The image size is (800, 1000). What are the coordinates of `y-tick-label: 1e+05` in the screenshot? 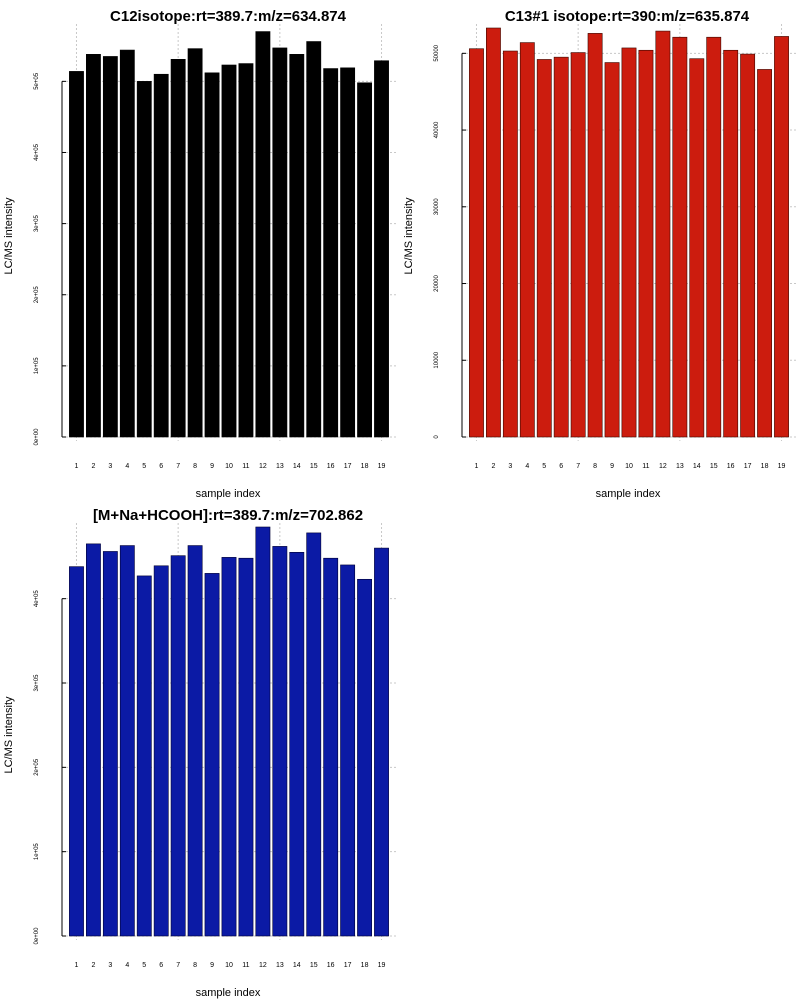 It's located at (37, 852).